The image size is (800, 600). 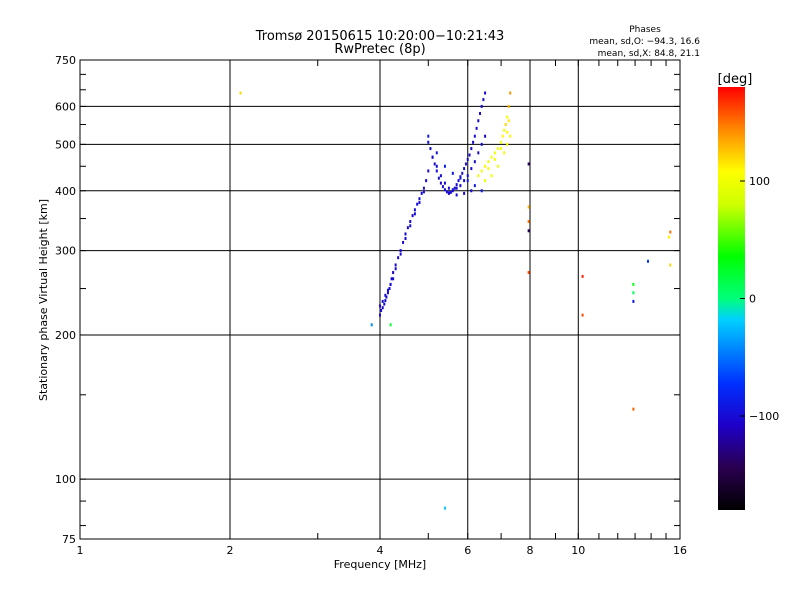 What do you see at coordinates (759, 299) in the screenshot?
I see `colorbar-ticks: 100 0 −100` at bounding box center [759, 299].